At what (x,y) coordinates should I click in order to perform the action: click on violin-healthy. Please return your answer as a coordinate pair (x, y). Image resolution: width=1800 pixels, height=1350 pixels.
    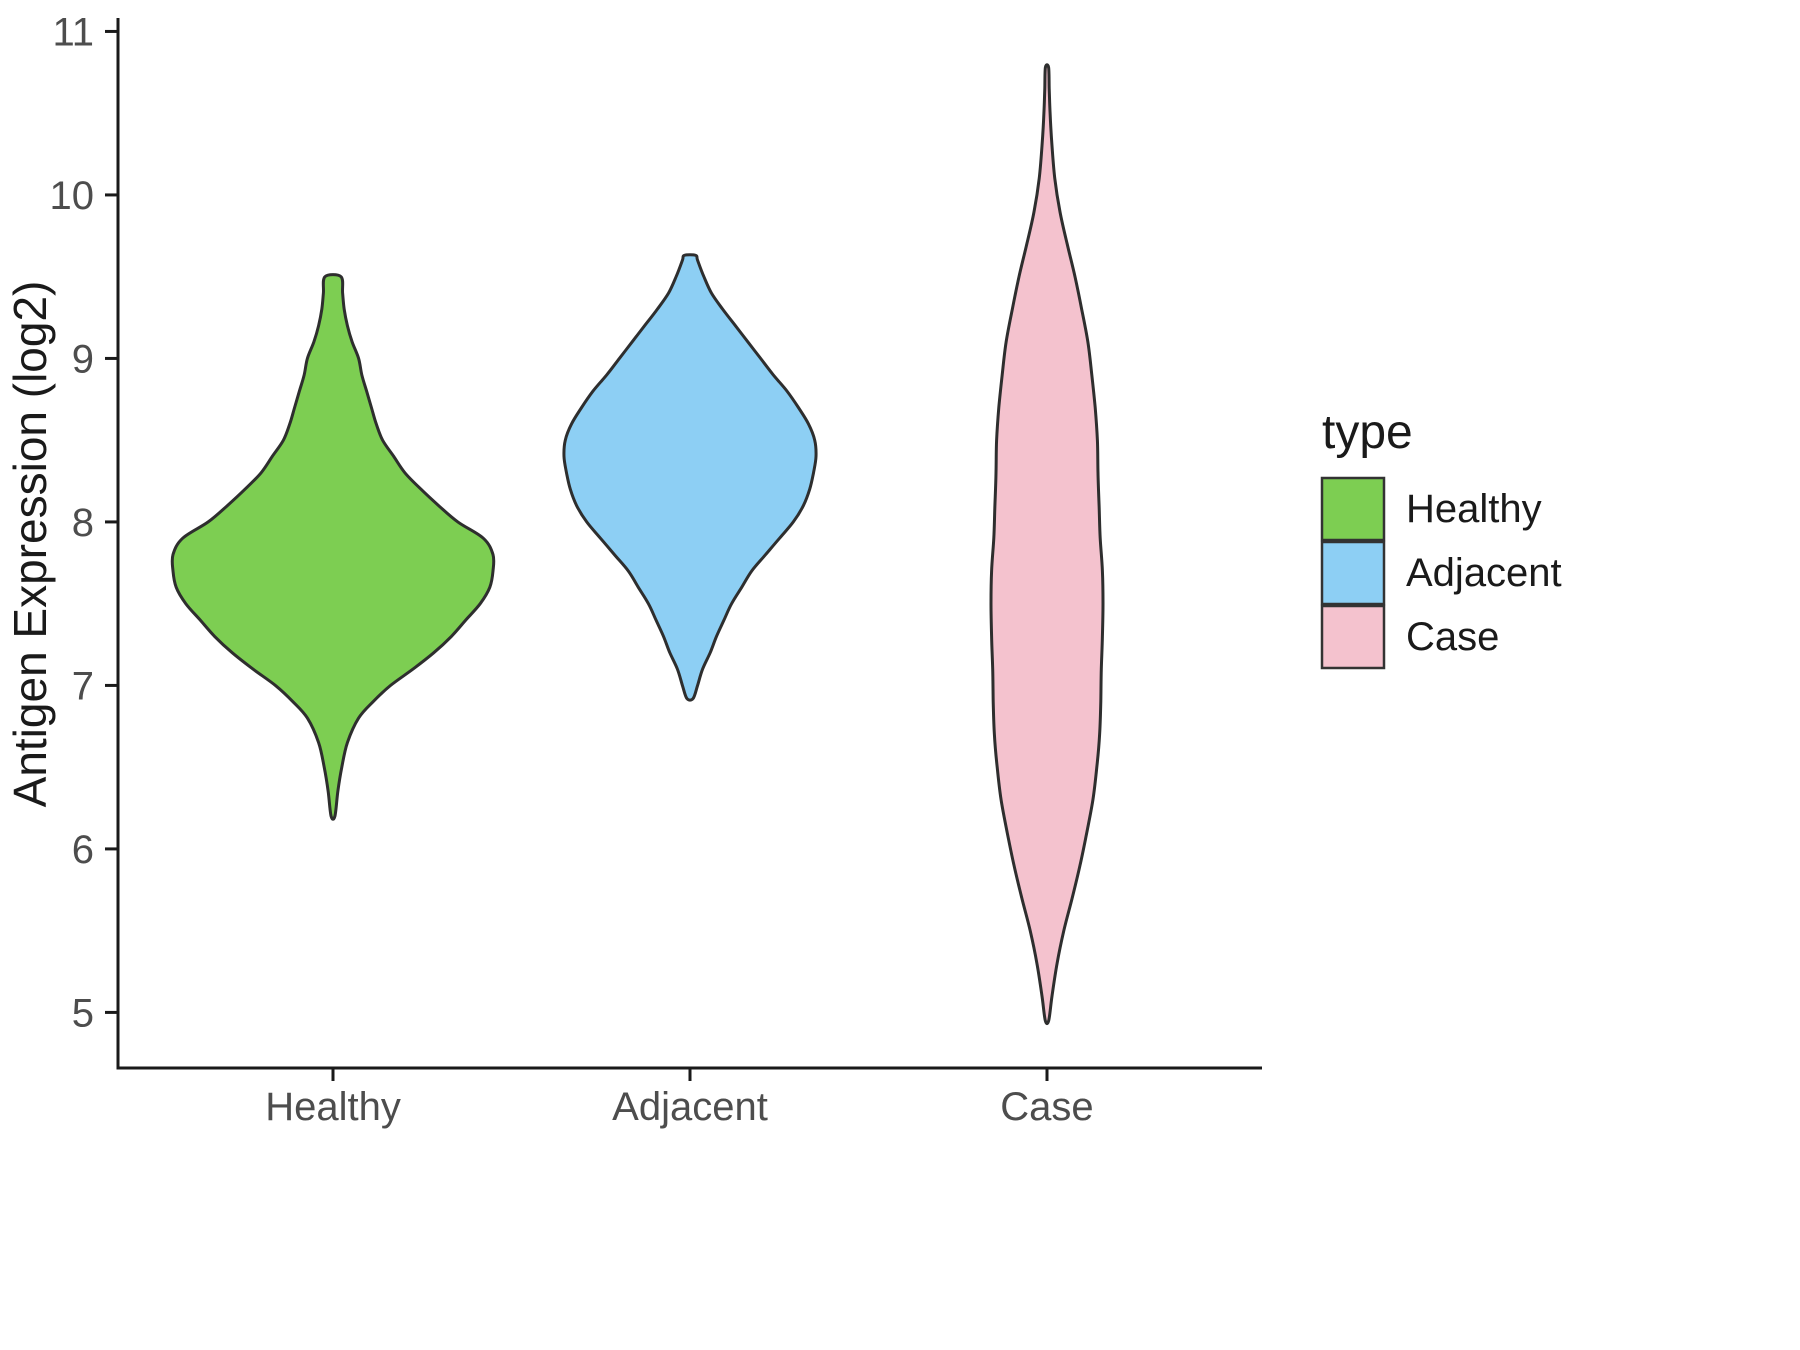
    Looking at the image, I should click on (333, 547).